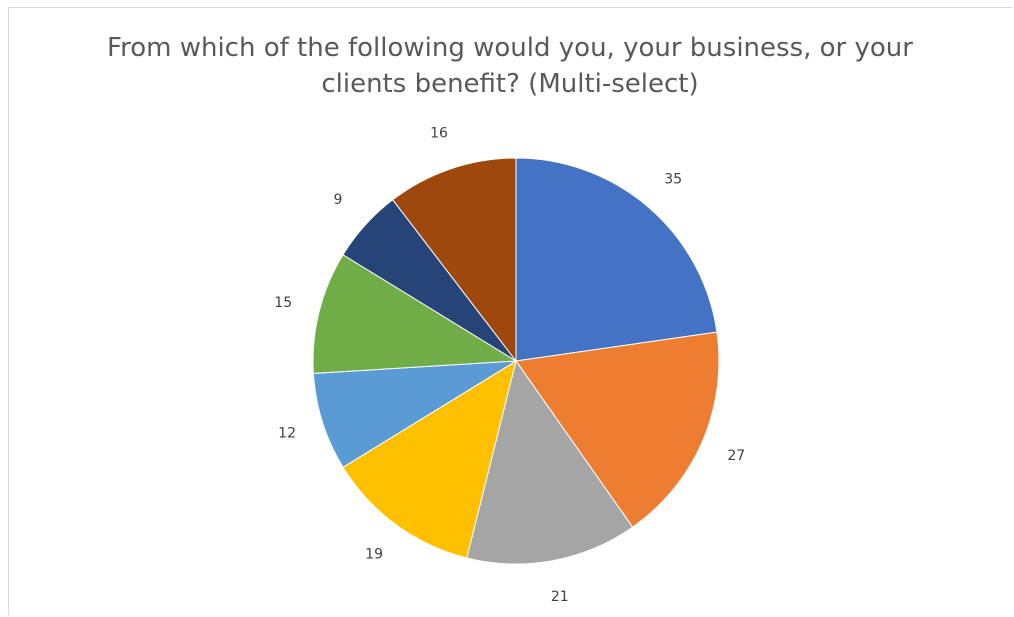 The height and width of the screenshot is (617, 1014). Describe the element at coordinates (736, 456) in the screenshot. I see `data-label: 27` at that location.